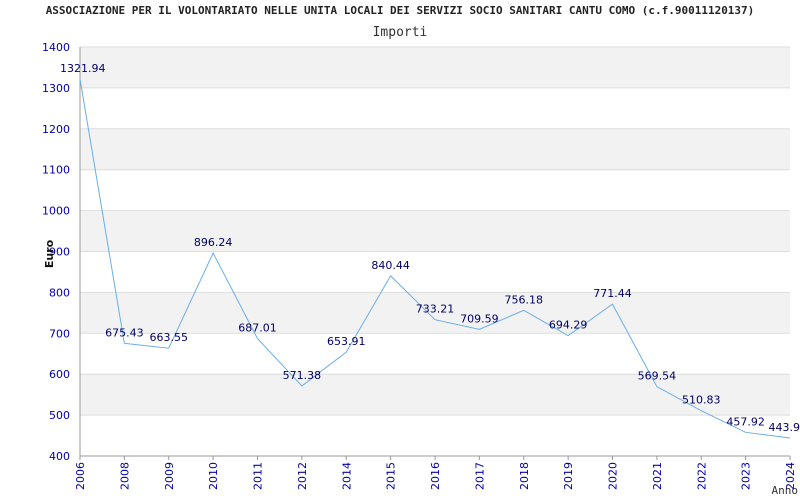 The height and width of the screenshot is (500, 800). What do you see at coordinates (346, 476) in the screenshot?
I see `x-tick-label: 2014` at bounding box center [346, 476].